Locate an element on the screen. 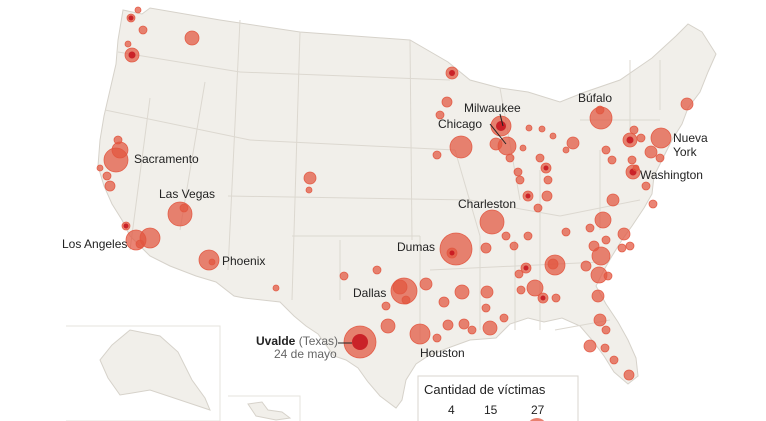 The width and height of the screenshot is (766, 421). label-uvalde-name: Uvalde is located at coordinates (276, 341).